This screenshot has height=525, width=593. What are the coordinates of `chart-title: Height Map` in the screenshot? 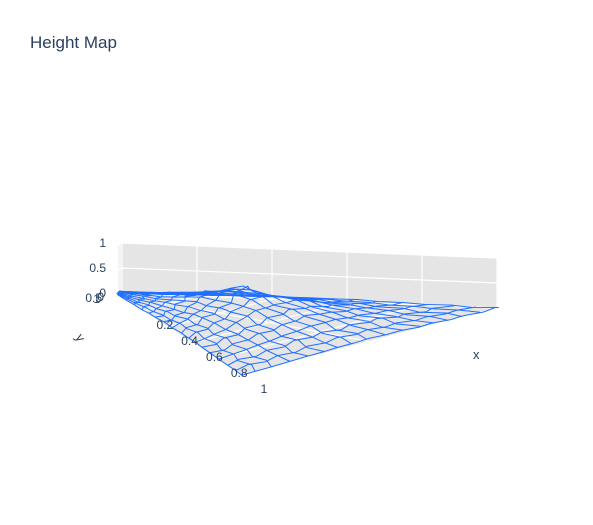 It's located at (73, 42).